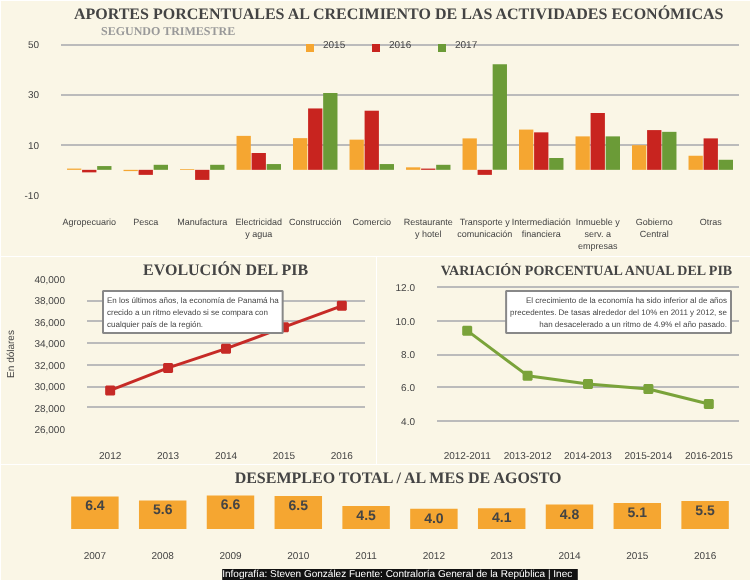 This screenshot has height=580, width=750. Describe the element at coordinates (399, 14) in the screenshot. I see `chart-title: APORTES PORCENTUALES AL CRECIMIENTO DE LAS ACTIVIDADES ECONÓMICAS` at that location.